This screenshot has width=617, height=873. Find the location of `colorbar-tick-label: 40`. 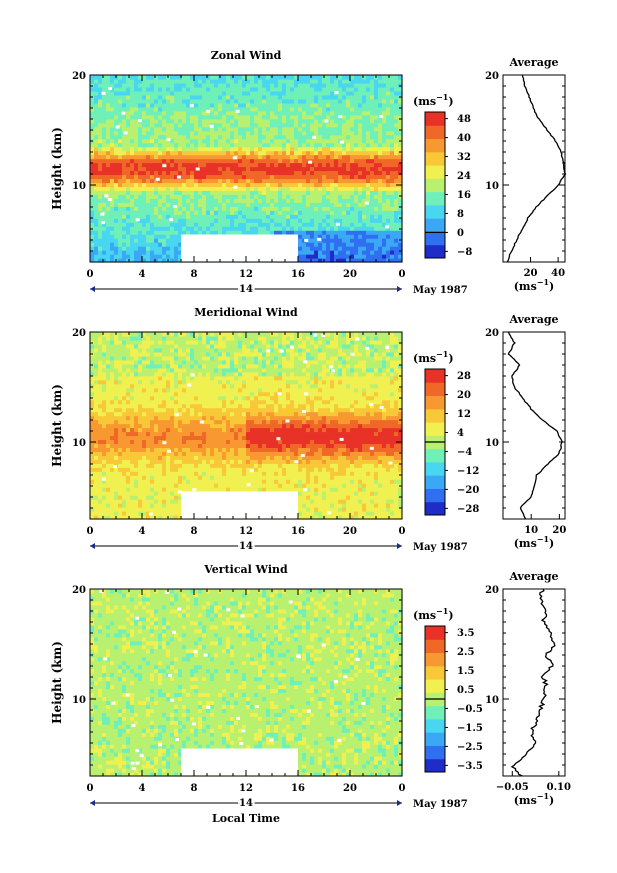

colorbar-tick-label: 40 is located at coordinates (464, 138).